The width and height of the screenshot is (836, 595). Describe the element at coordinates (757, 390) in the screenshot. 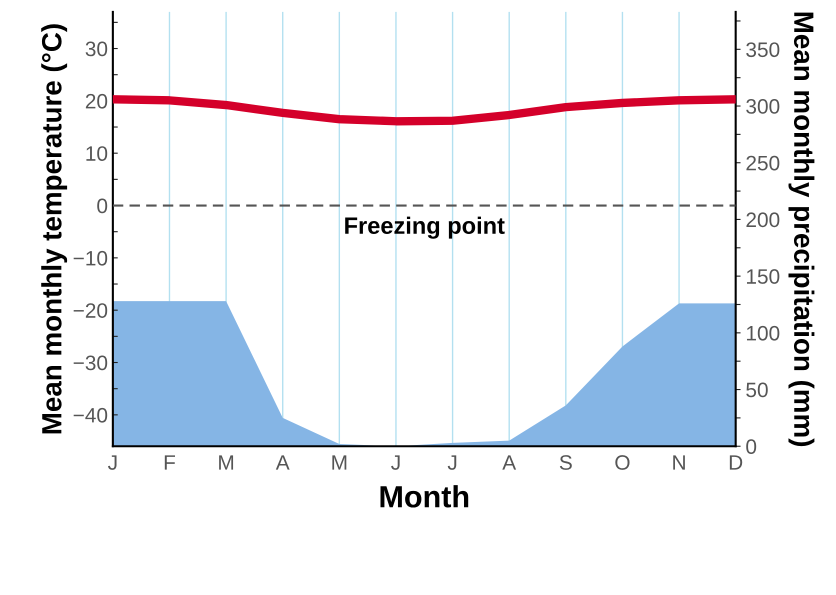

I see `y2-tick-label: 50` at that location.